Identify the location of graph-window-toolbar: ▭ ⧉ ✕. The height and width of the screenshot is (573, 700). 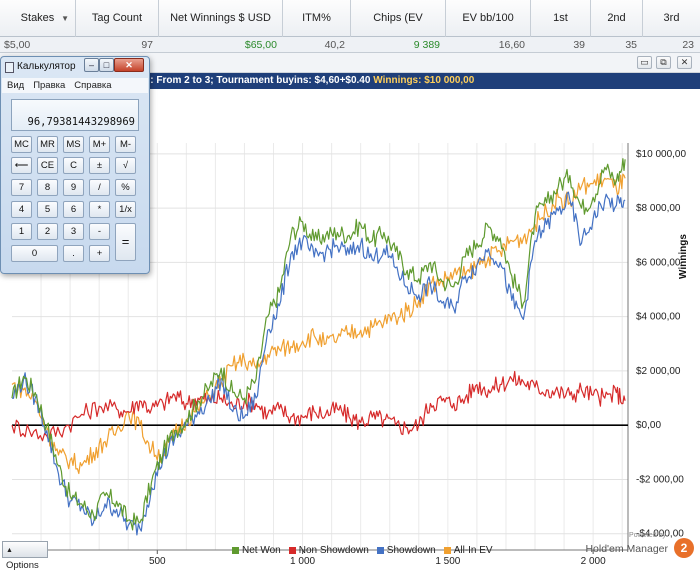
(350, 63).